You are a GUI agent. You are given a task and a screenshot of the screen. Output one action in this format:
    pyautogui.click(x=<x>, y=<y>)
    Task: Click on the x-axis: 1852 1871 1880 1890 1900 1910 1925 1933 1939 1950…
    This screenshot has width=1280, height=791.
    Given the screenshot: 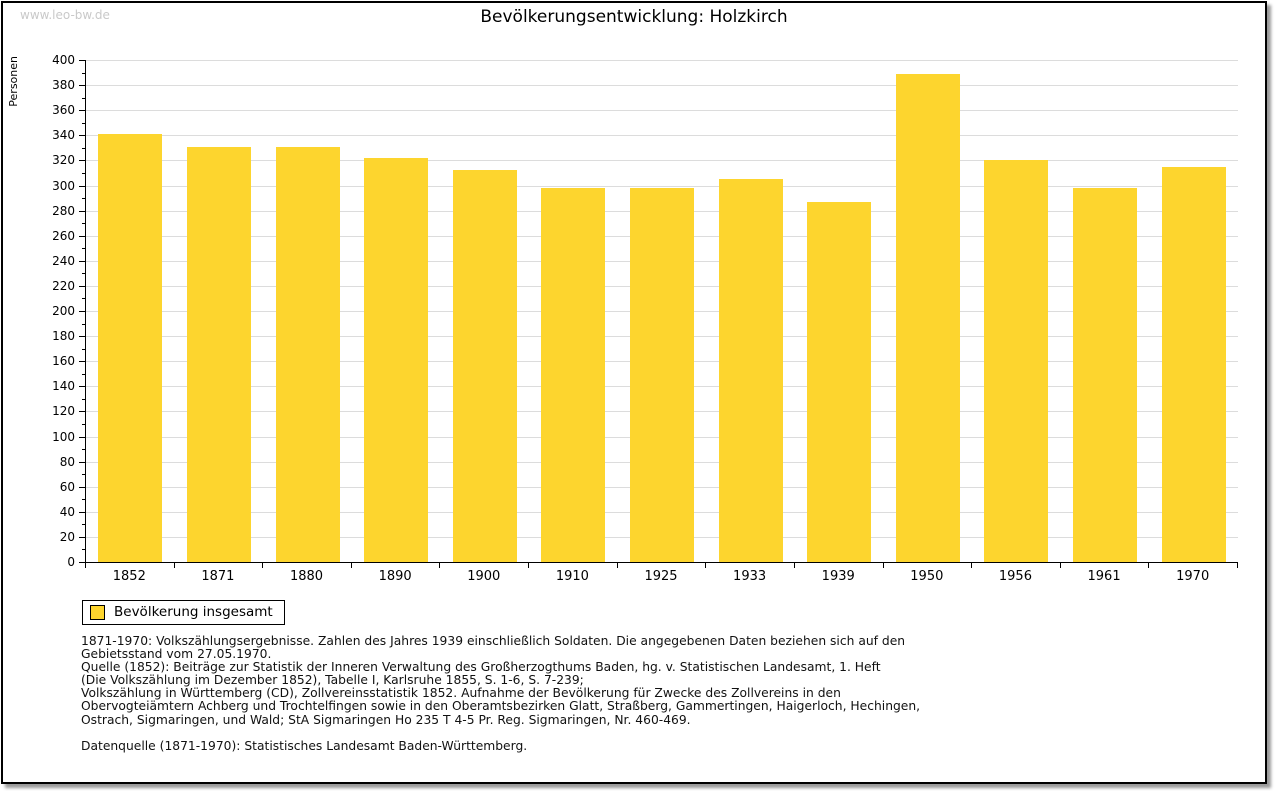 What is the action you would take?
    pyautogui.click(x=661, y=576)
    